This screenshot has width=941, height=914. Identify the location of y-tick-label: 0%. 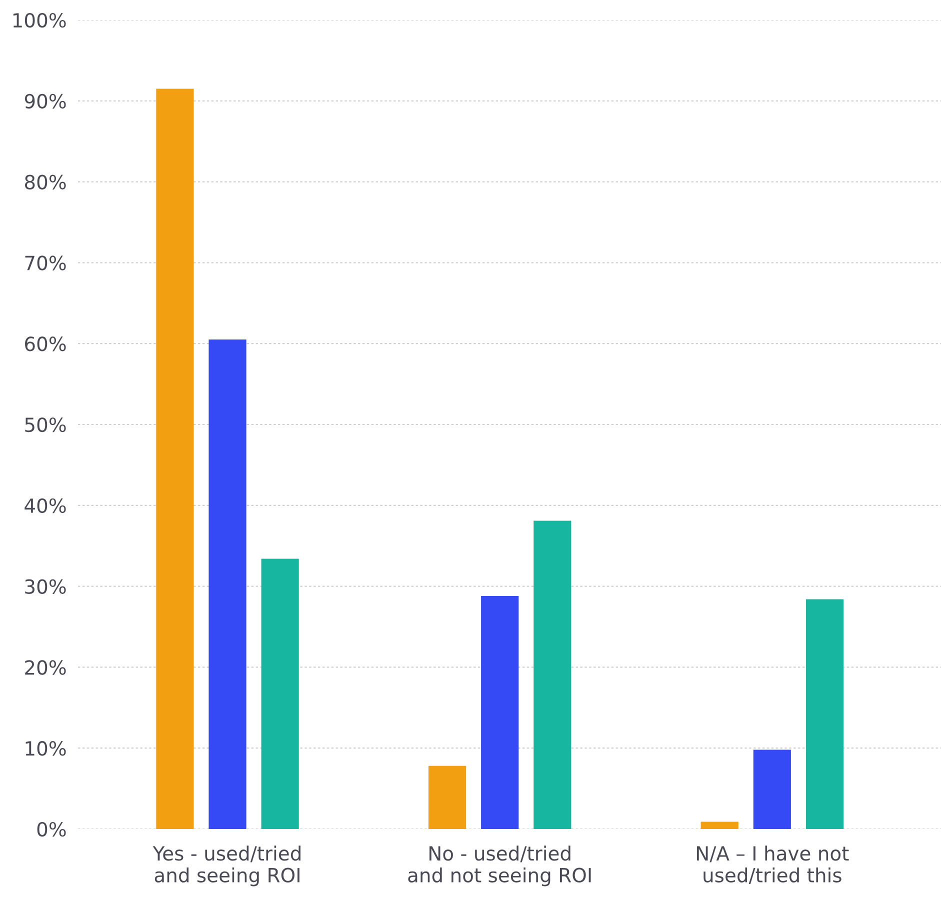
(51, 829).